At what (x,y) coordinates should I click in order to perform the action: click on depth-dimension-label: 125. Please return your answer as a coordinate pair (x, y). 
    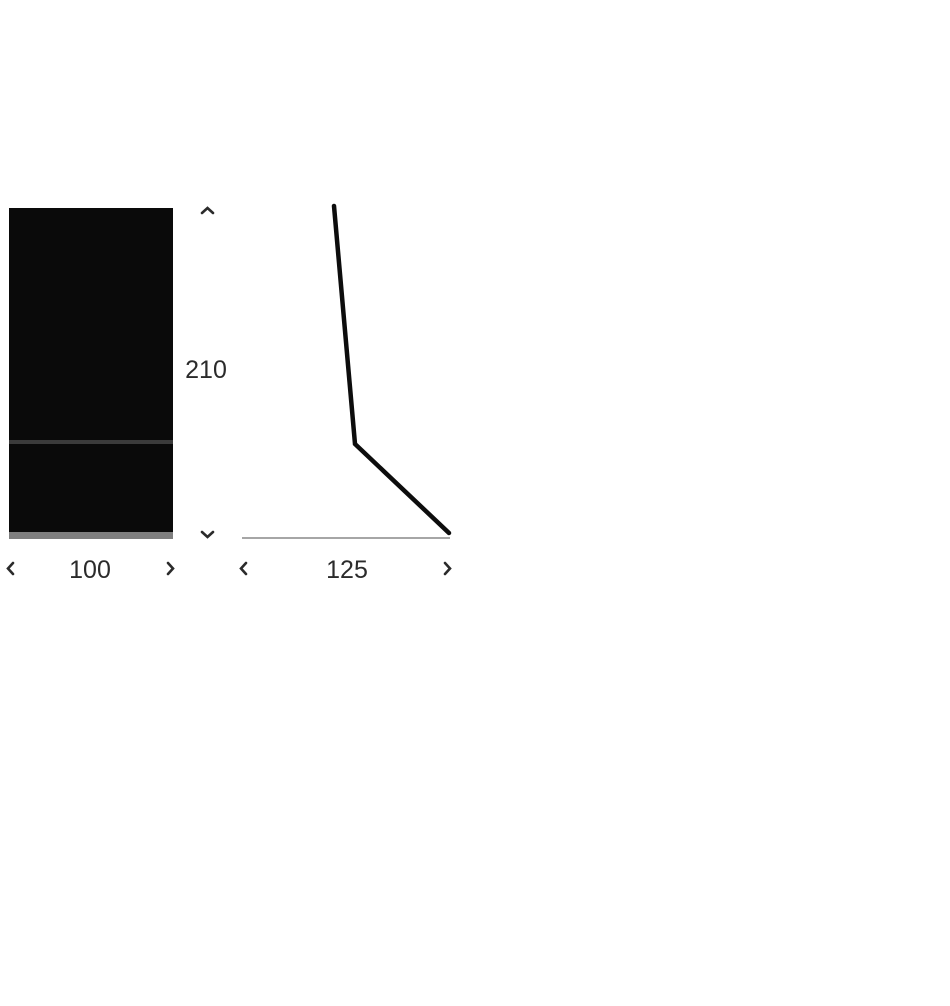
    Looking at the image, I should click on (347, 570).